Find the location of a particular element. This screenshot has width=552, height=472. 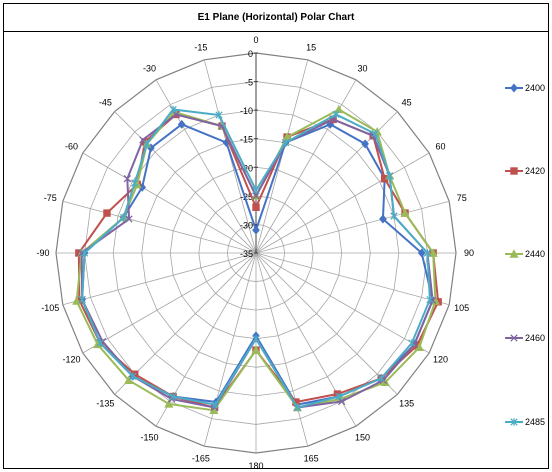

angle-tick-label: 165 is located at coordinates (311, 459).